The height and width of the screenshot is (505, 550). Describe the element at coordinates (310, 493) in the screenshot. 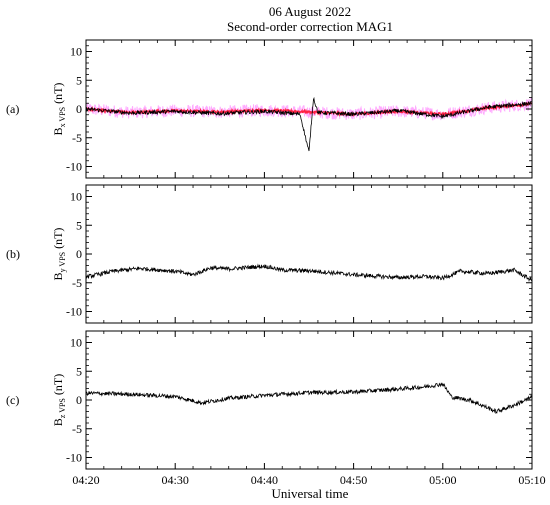

I see `x-axis-label: Universal time` at that location.